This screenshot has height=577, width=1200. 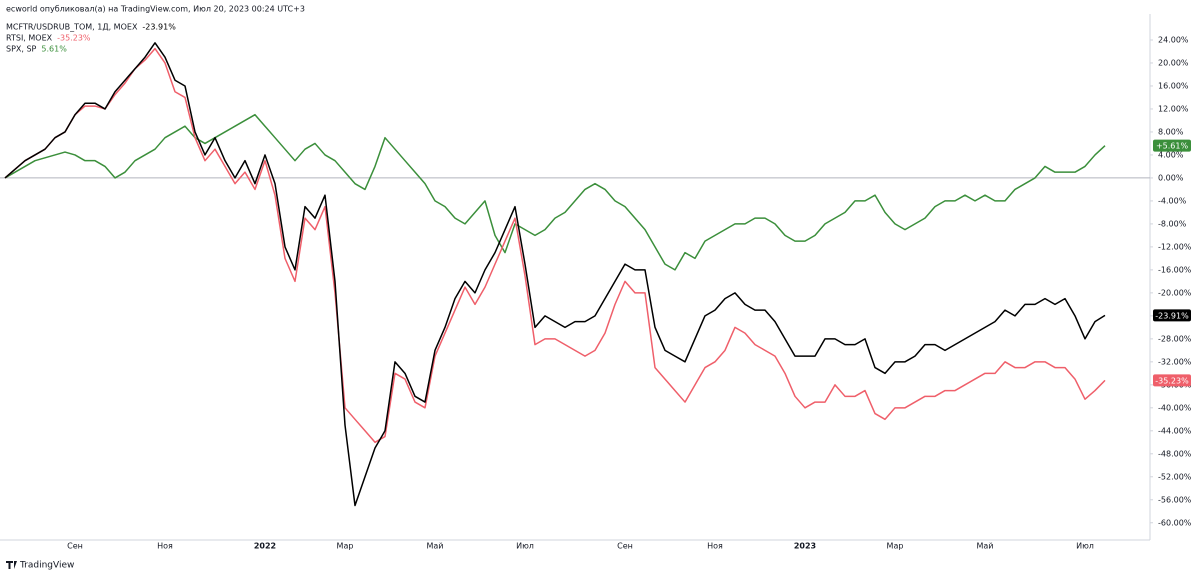 I want to click on y-tick-label: 12.00%, so click(x=1173, y=108).